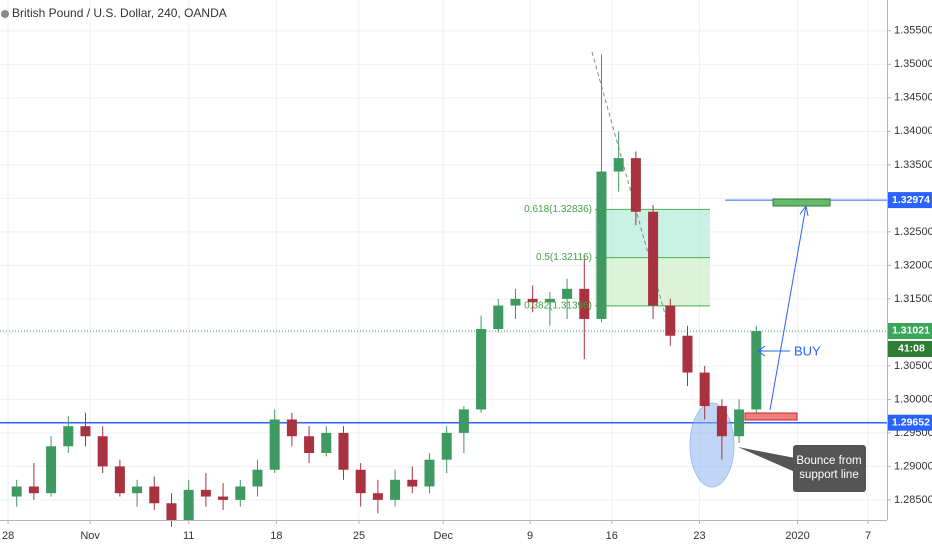 This screenshot has height=550, width=932. What do you see at coordinates (771, 416) in the screenshot?
I see `stop-box` at bounding box center [771, 416].